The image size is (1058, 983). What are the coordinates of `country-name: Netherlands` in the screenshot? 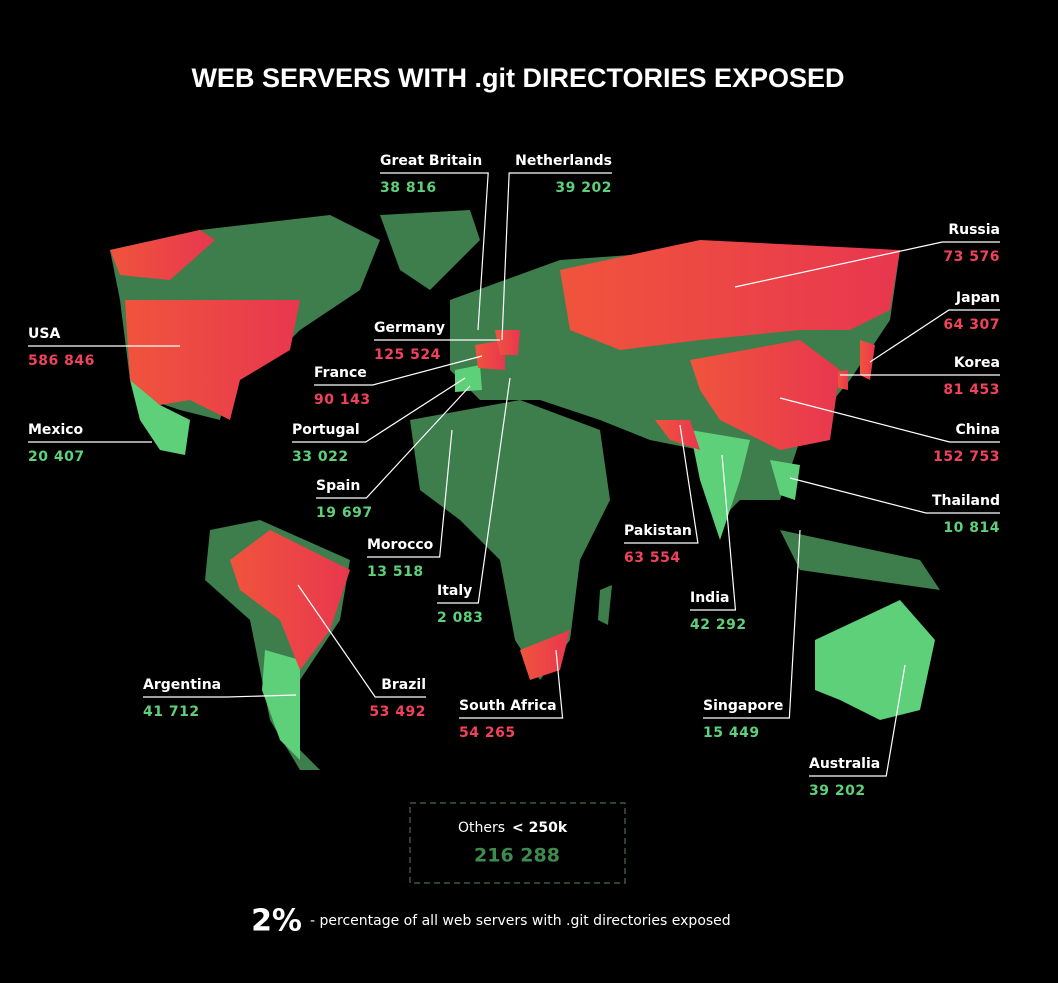 It's located at (563, 161).